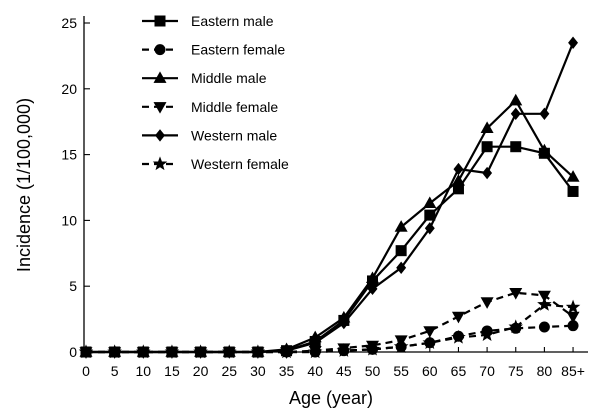 The height and width of the screenshot is (409, 594). Describe the element at coordinates (144, 371) in the screenshot. I see `x-tick-label: 10` at that location.